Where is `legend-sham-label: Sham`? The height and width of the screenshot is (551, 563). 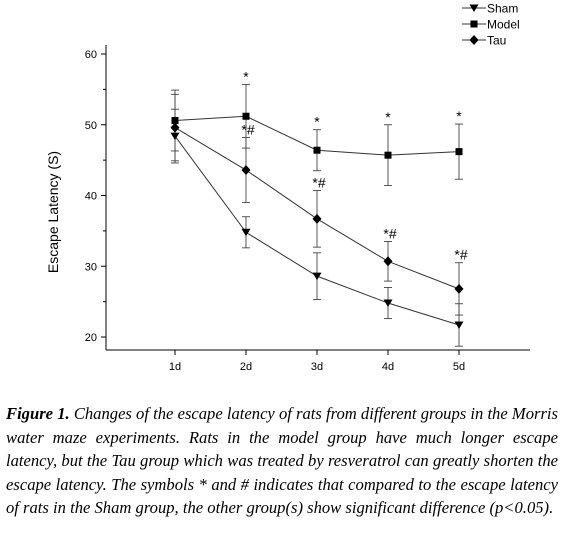
legend-sham-label: Sham is located at coordinates (502, 9).